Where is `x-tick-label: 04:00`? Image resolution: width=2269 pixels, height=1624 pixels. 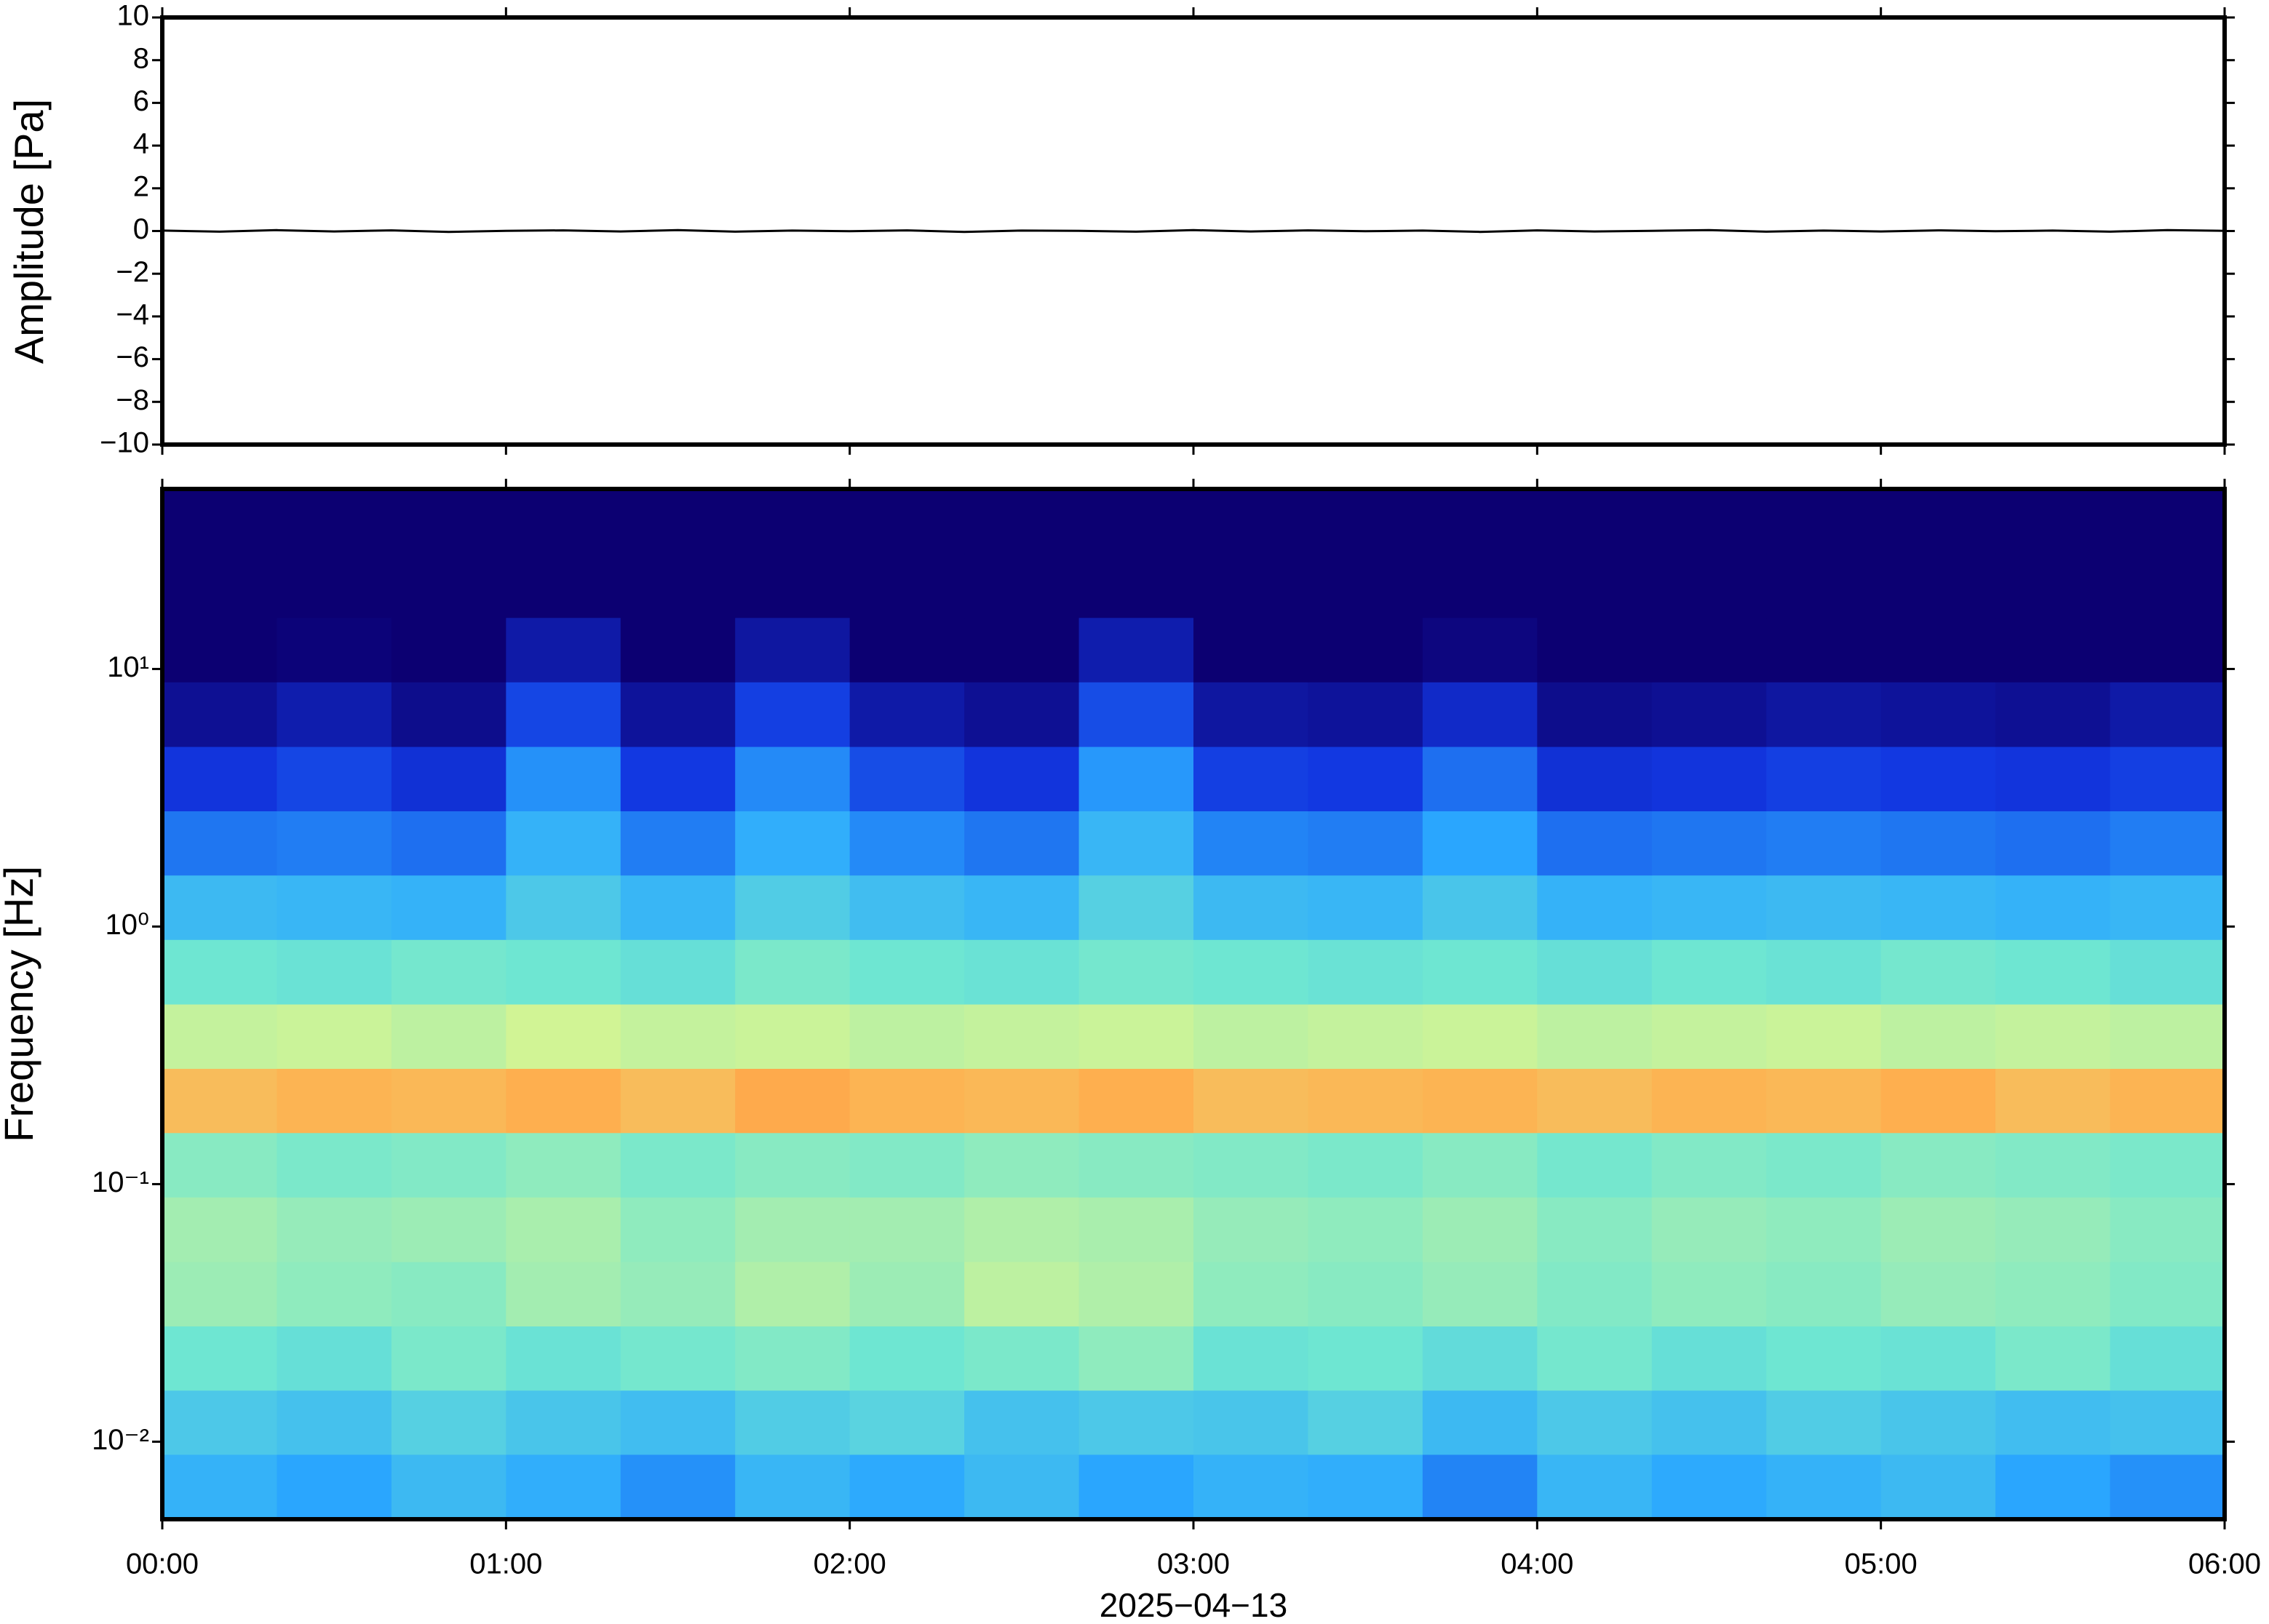
x-tick-label: 04:00 is located at coordinates (1537, 1564).